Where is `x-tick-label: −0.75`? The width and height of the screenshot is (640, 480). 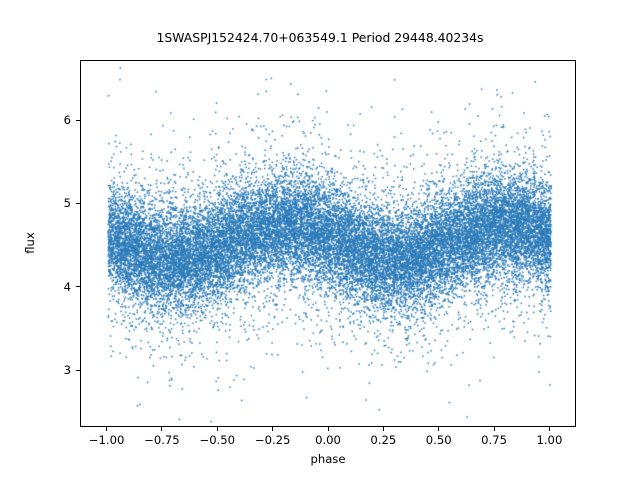
x-tick-label: −0.75 is located at coordinates (162, 440).